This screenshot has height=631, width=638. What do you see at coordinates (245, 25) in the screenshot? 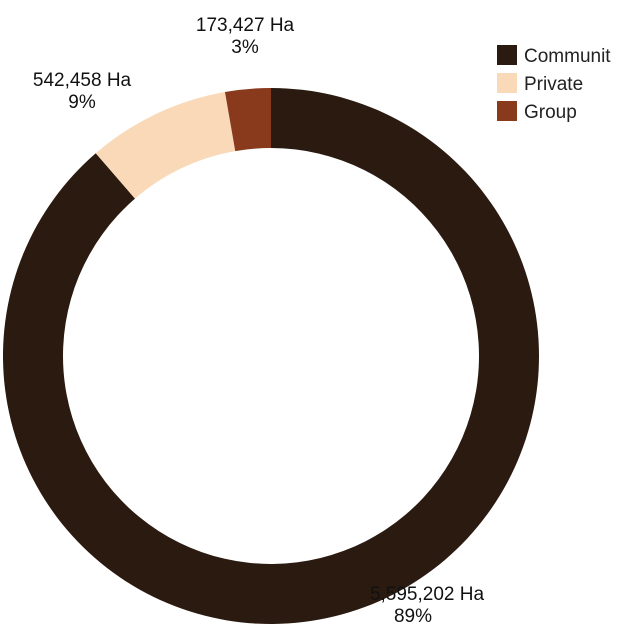
I see `data-label-group-value: 173,427 Ha` at bounding box center [245, 25].